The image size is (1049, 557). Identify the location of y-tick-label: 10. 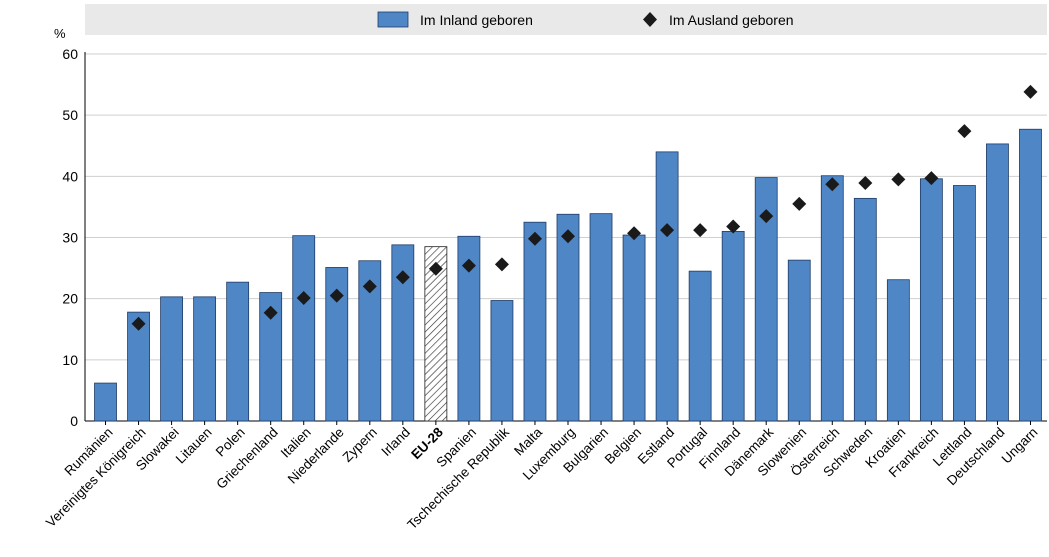
(70, 360).